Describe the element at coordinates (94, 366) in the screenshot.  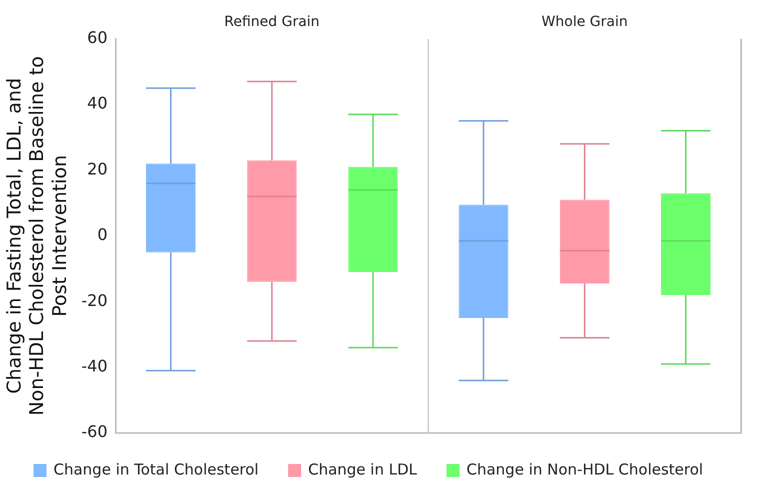
I see `y-tick-label: -40` at that location.